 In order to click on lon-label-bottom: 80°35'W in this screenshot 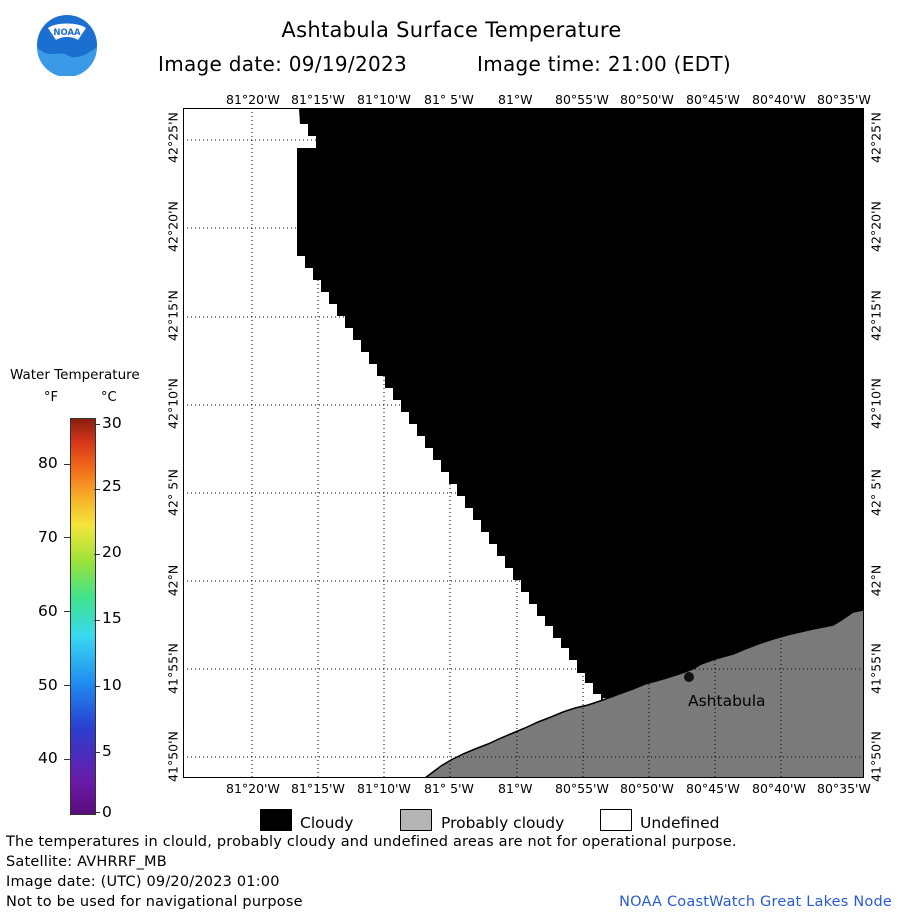, I will do `click(844, 788)`.